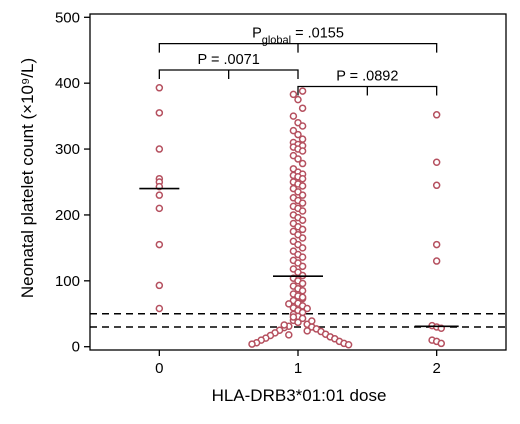  I want to click on x-axis-label: HLA-DRB3*01:01 dose, so click(299, 395).